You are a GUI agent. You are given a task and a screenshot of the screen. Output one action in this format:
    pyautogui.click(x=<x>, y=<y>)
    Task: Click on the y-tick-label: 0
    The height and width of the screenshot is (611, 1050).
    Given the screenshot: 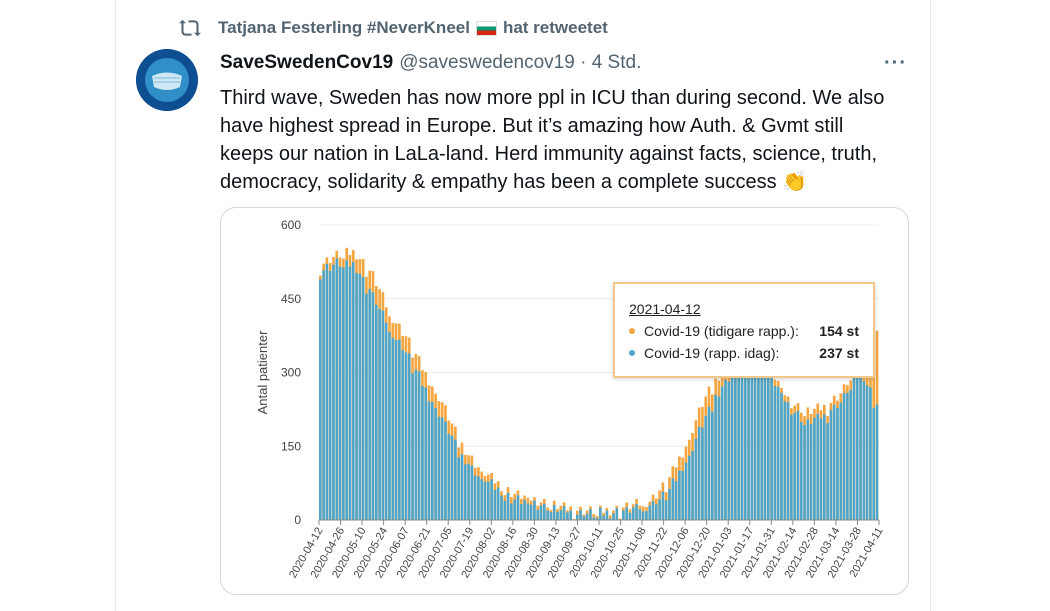 What is the action you would take?
    pyautogui.click(x=297, y=520)
    